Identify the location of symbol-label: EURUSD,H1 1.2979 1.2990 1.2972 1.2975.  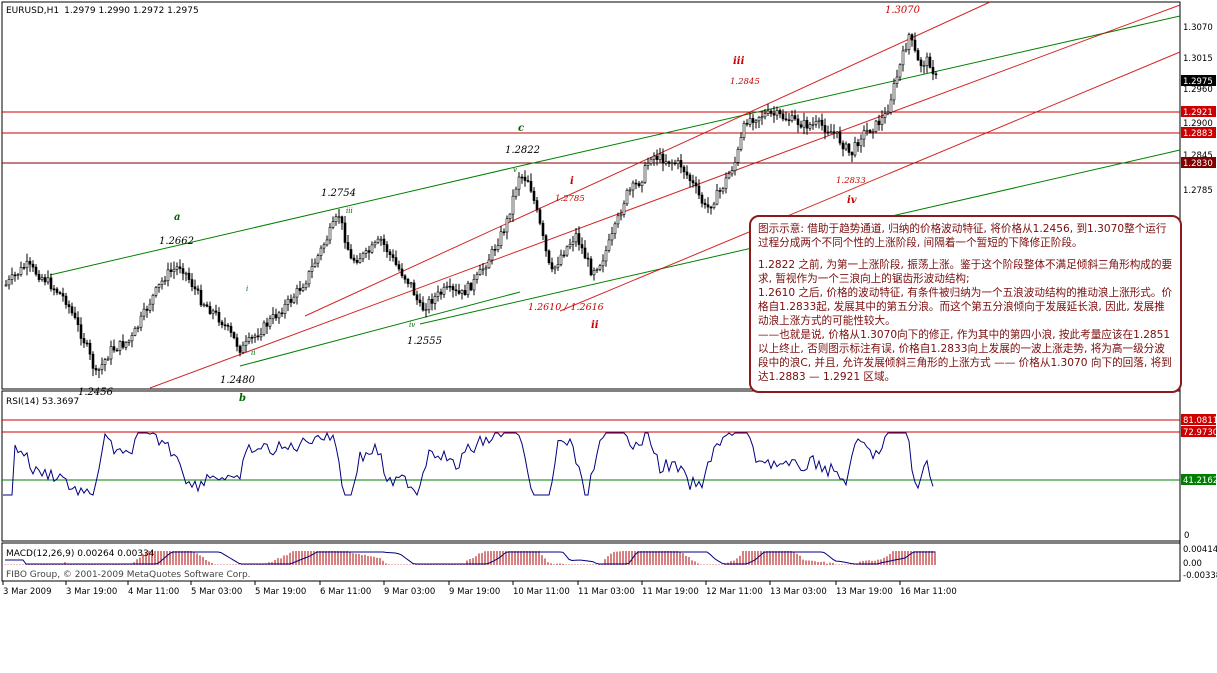
(102, 11).